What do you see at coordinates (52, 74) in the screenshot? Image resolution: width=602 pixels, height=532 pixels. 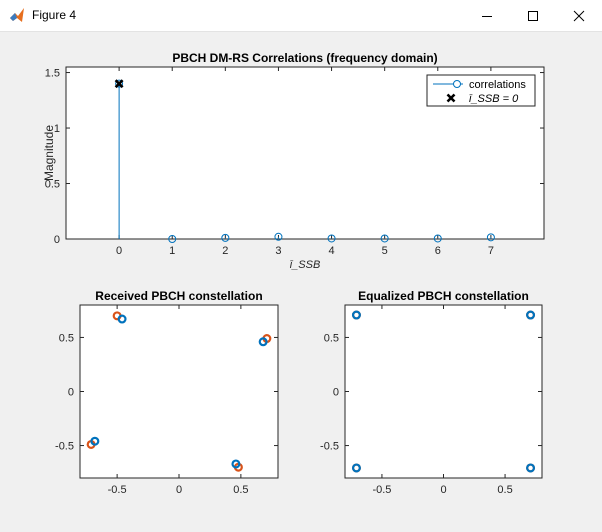 I see `y-tick-label: 1.5` at bounding box center [52, 74].